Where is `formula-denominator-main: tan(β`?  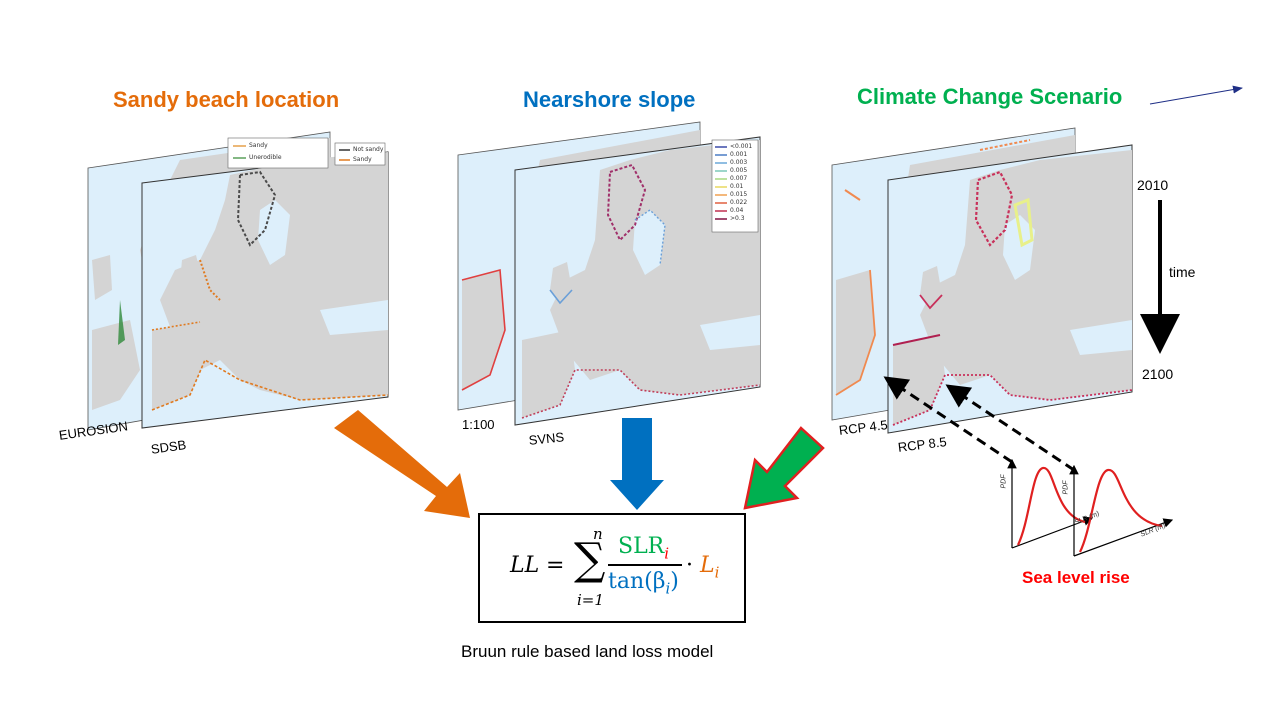
formula-denominator-main: tan(β is located at coordinates (637, 581).